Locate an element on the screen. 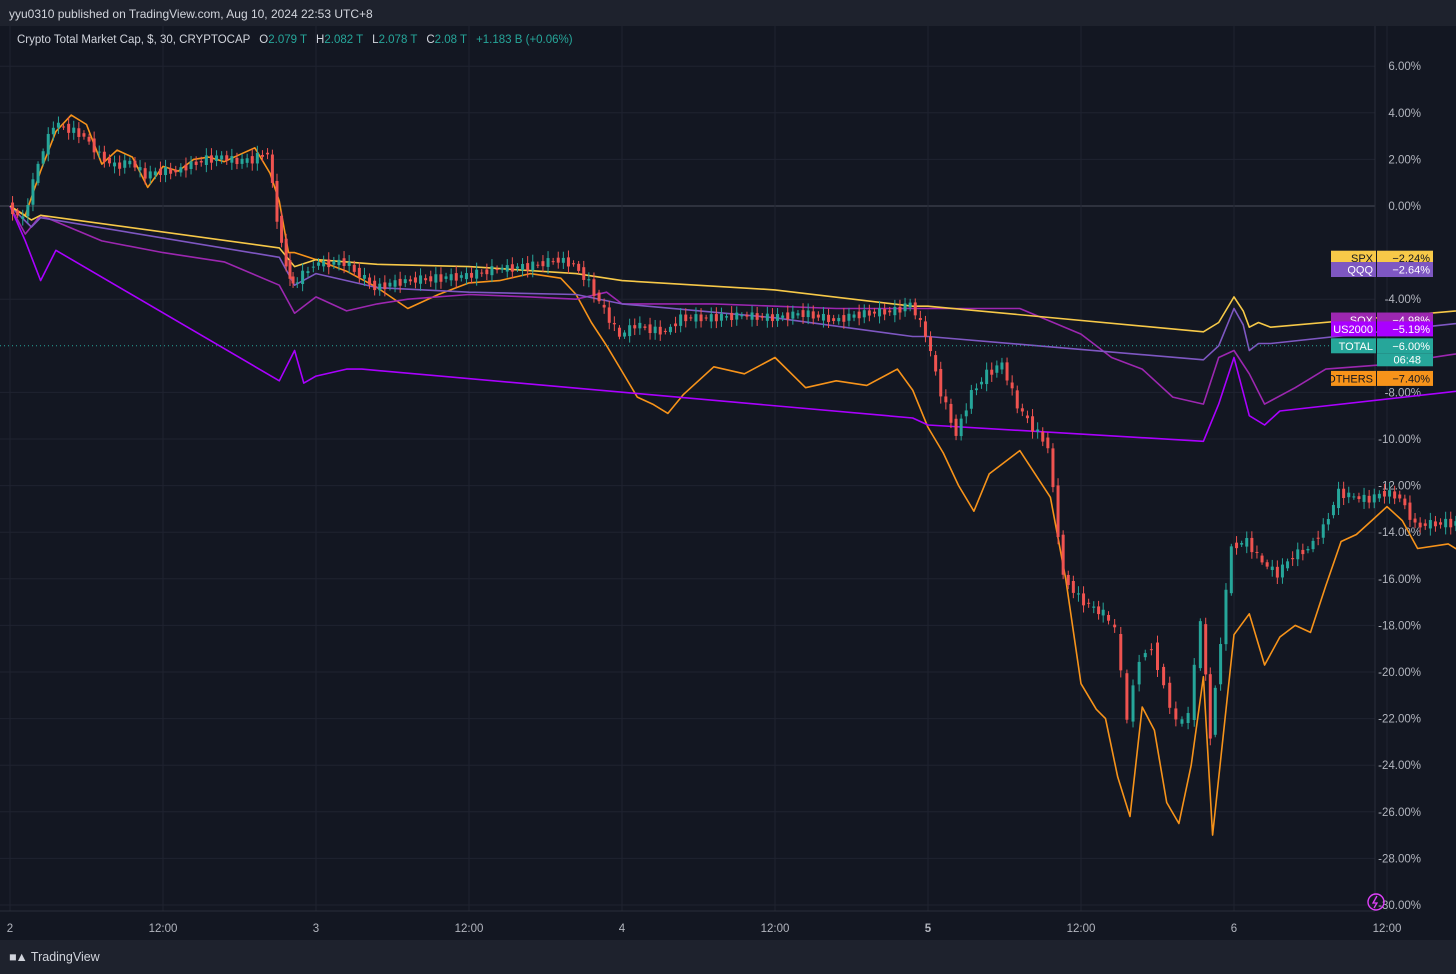  series-tag-qqq is located at coordinates (1353, 270).